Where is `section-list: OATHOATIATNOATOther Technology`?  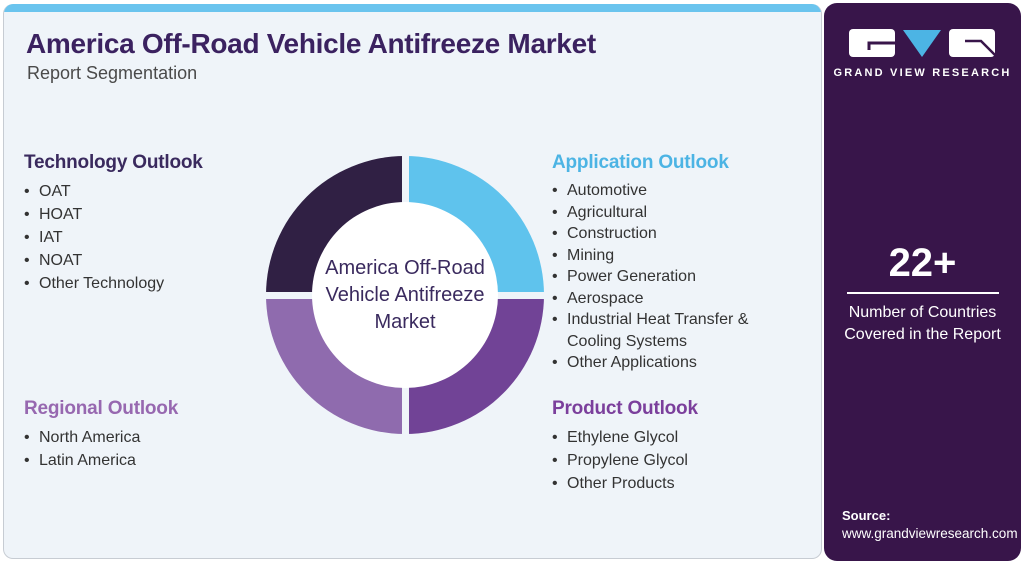 section-list: OATHOATIATNOATOther Technology is located at coordinates (136, 237).